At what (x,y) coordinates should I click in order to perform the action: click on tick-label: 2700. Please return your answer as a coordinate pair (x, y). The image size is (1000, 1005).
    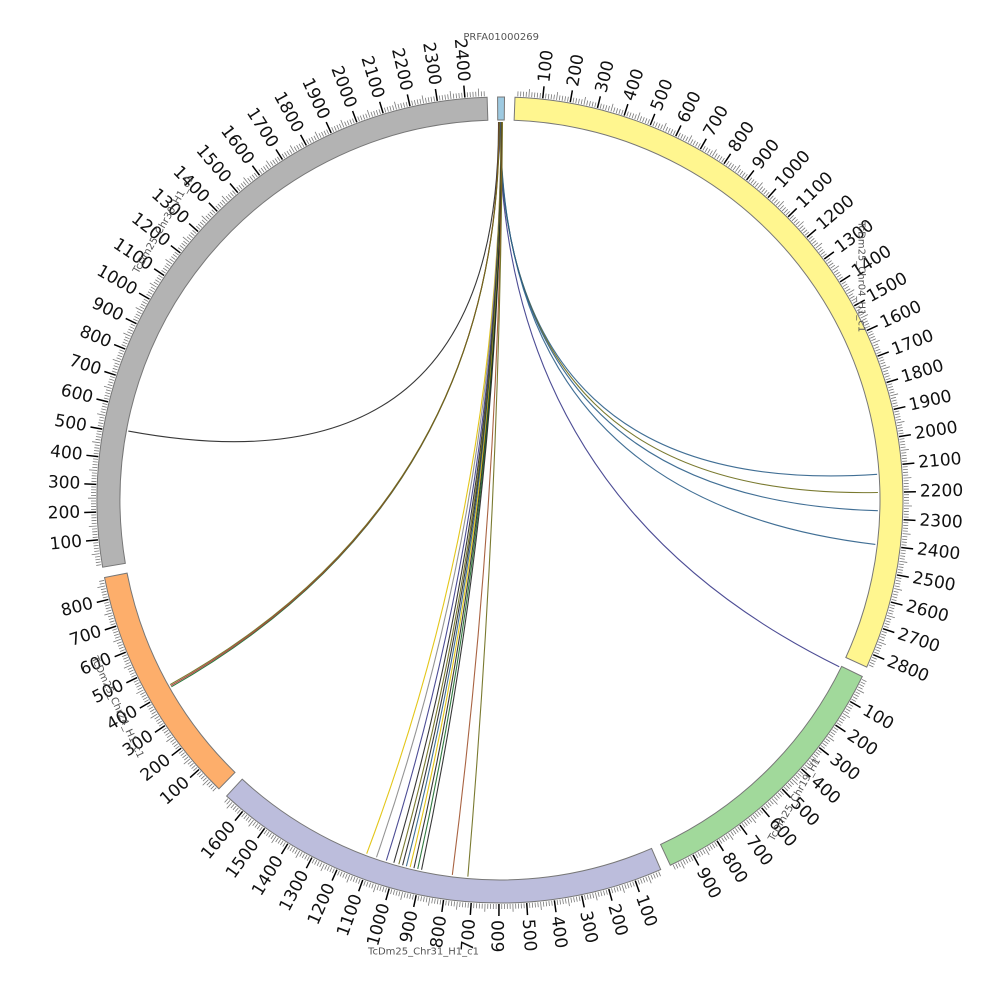
    Looking at the image, I should click on (918, 640).